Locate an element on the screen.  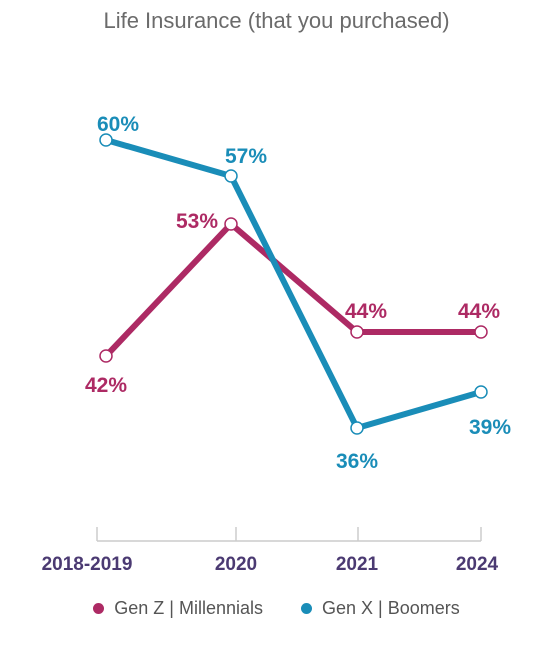
legend-item-gen-z-millennials: Gen Z | Millennials is located at coordinates (178, 608).